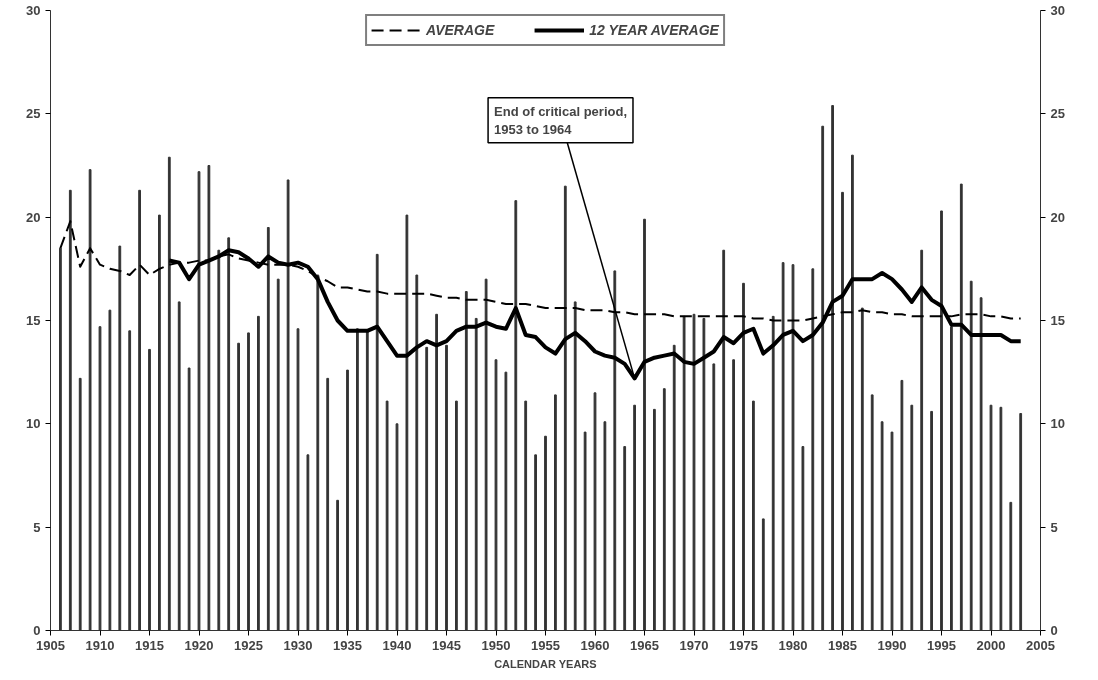  I want to click on legend-label: AVERAGE, so click(460, 30).